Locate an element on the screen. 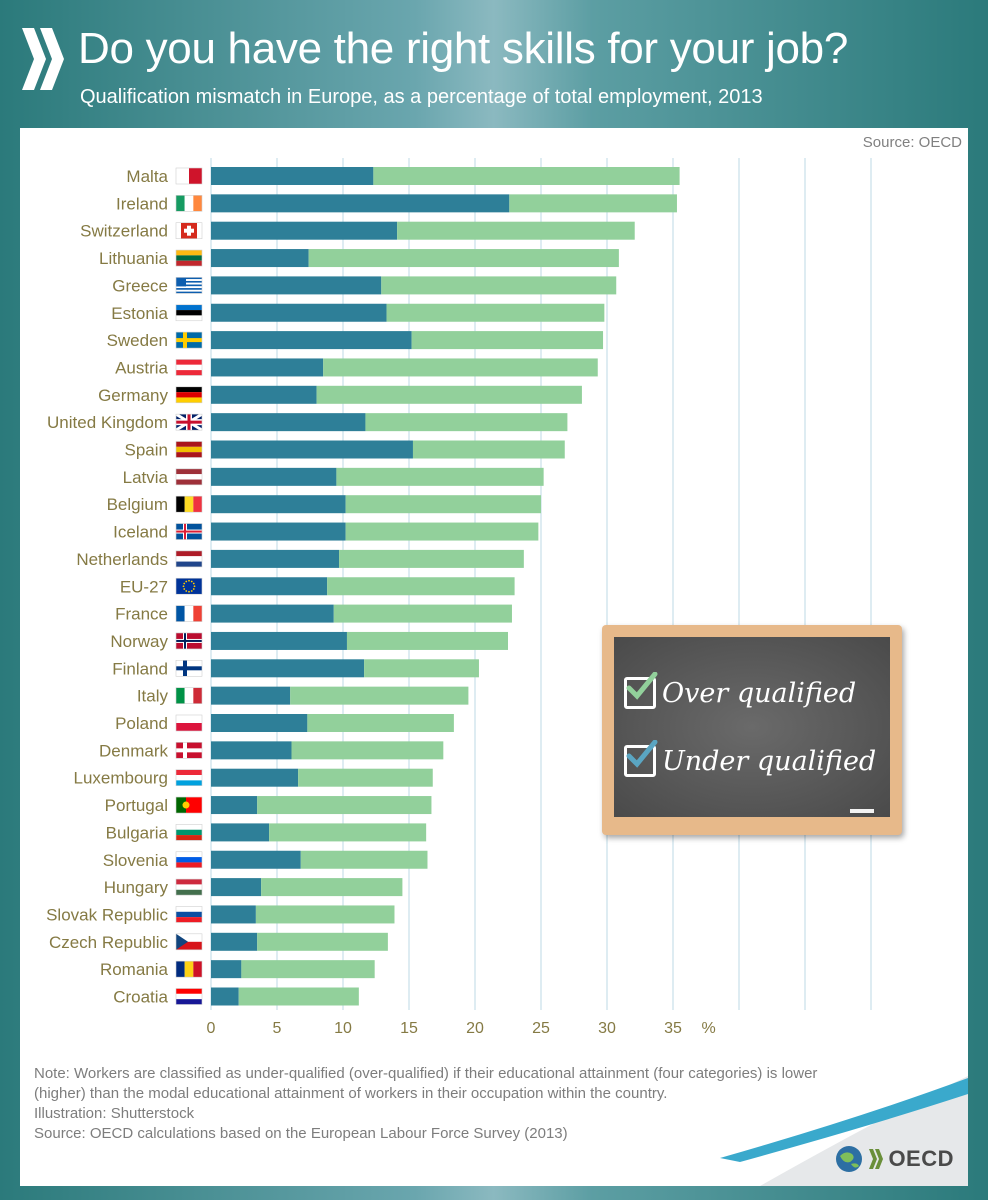 Image resolution: width=988 pixels, height=1200 pixels. legend-item-under: Under qualified is located at coordinates (750, 758).